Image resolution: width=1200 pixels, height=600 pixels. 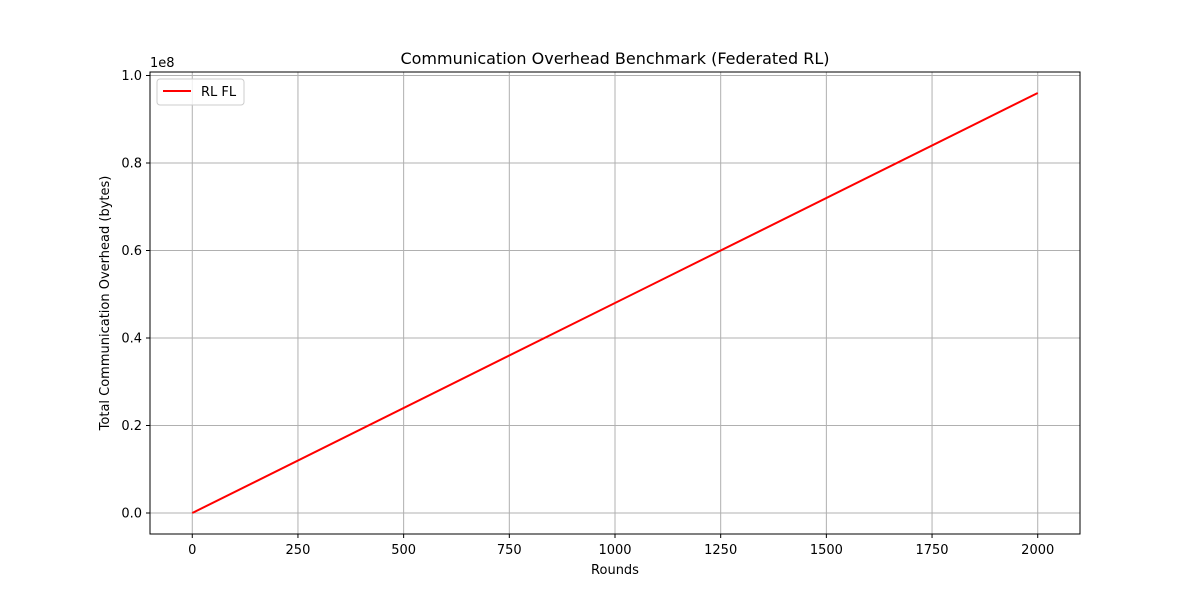 I want to click on y-tick-label: 1.0, so click(x=131, y=76).